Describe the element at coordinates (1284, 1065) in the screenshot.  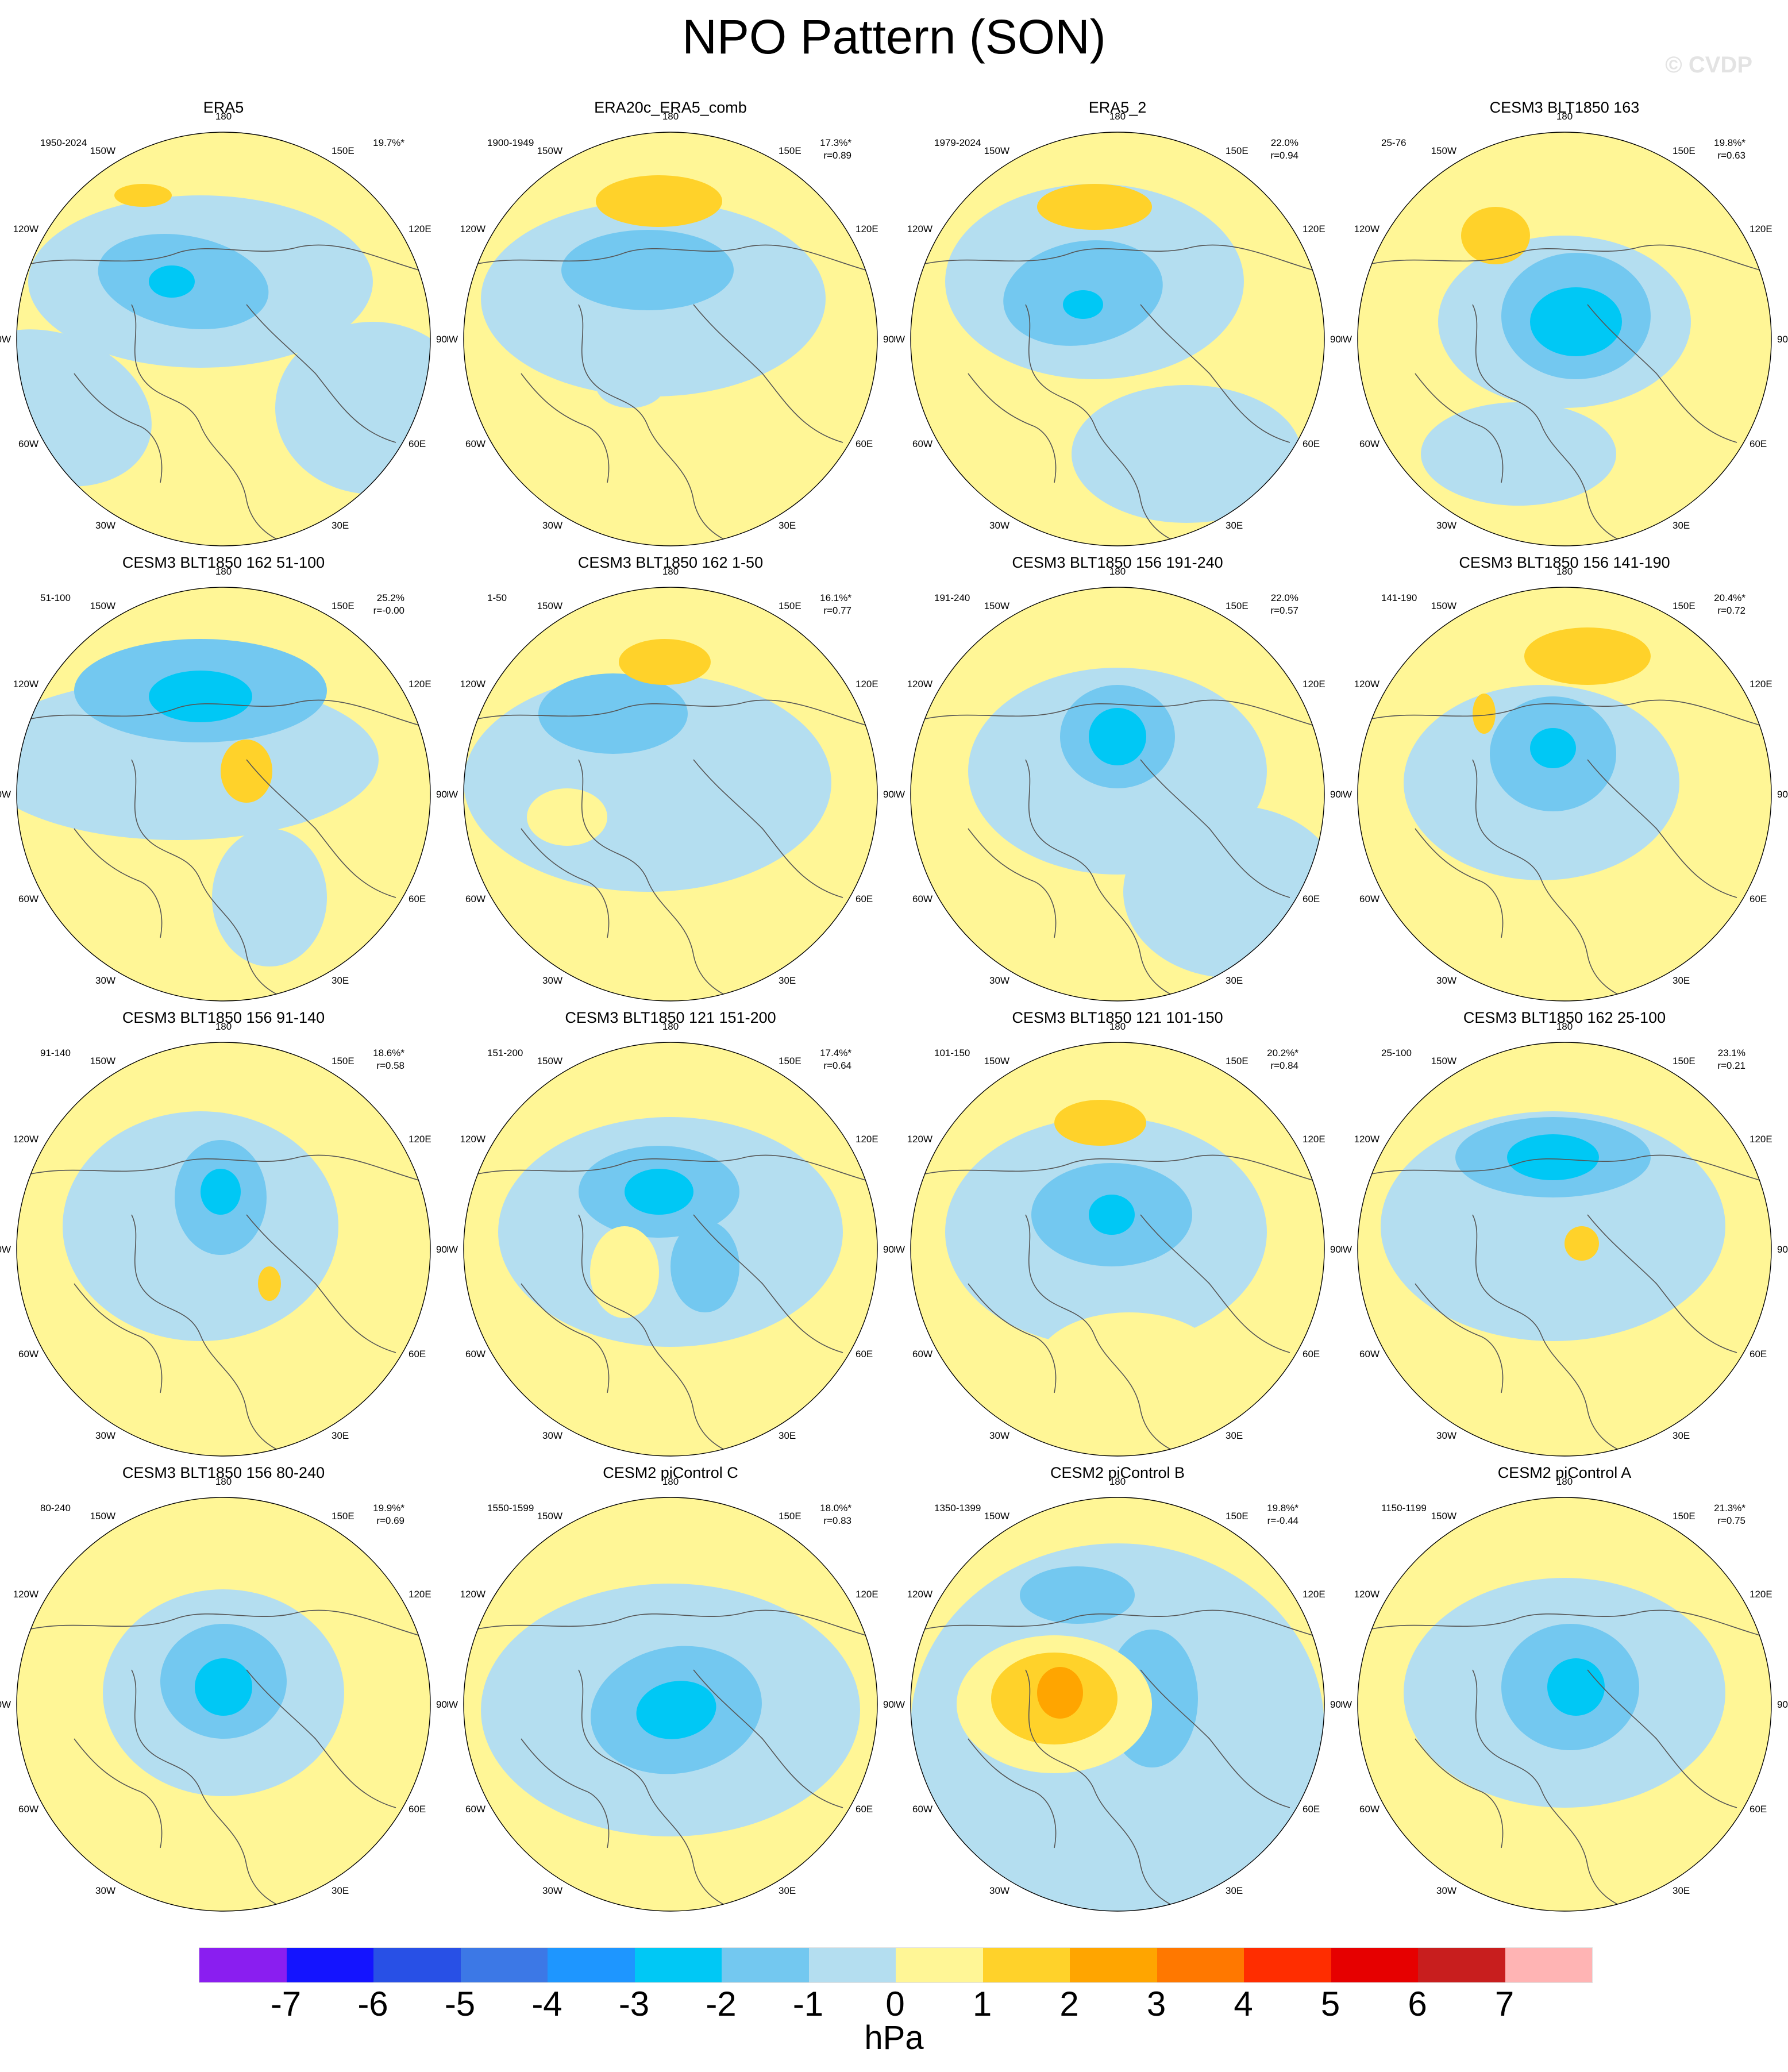
I see `correlation-label: r=0.84` at that location.